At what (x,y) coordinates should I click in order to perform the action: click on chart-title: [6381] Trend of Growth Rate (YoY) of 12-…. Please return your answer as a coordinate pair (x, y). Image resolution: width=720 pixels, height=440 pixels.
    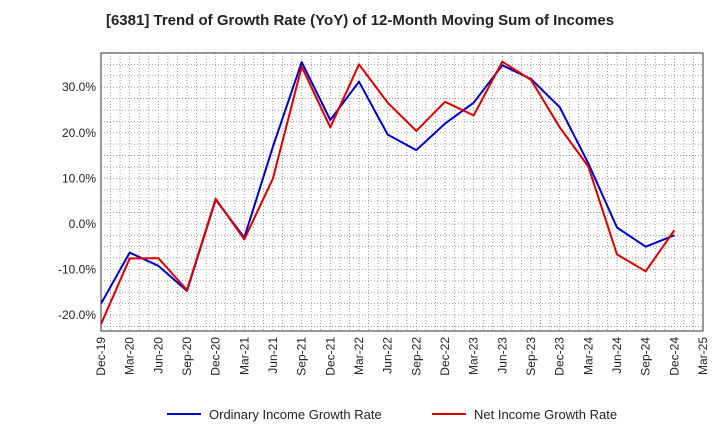
    Looking at the image, I should click on (360, 20).